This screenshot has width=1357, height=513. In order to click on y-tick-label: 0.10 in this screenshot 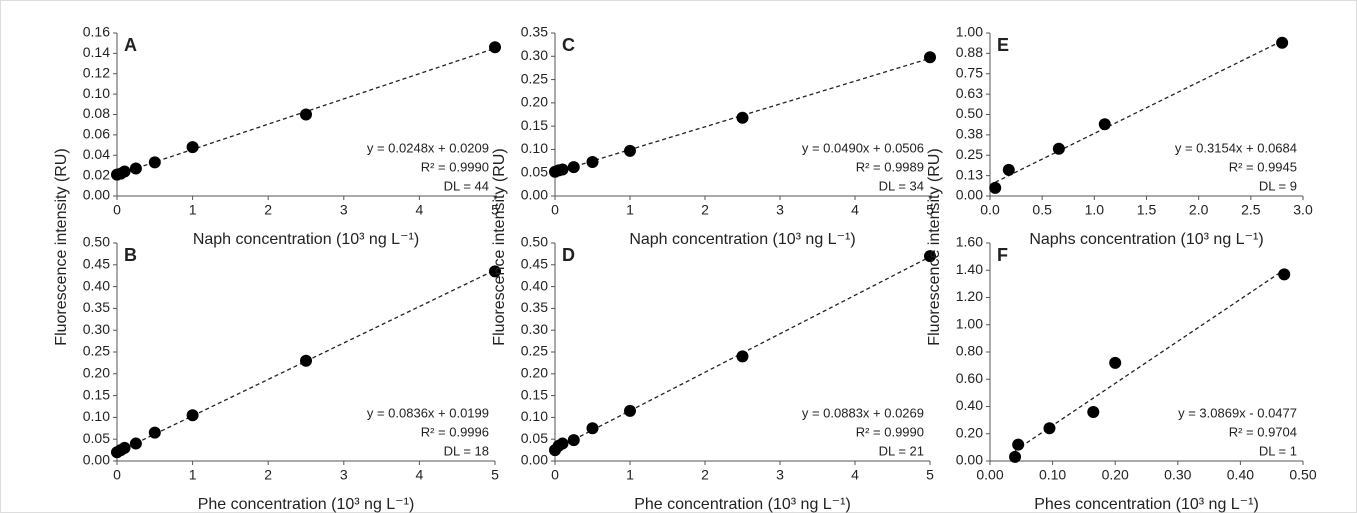, I will do `click(96, 416)`.